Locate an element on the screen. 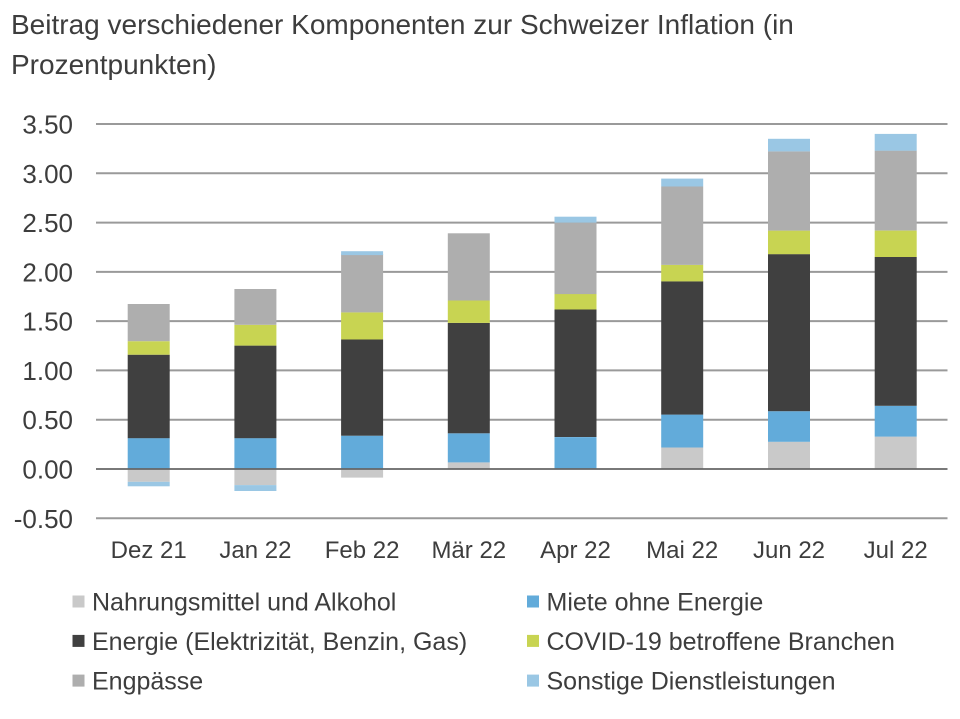 Image resolution: width=960 pixels, height=719 pixels. svg-text: Prozentpunkten) is located at coordinates (113, 64).